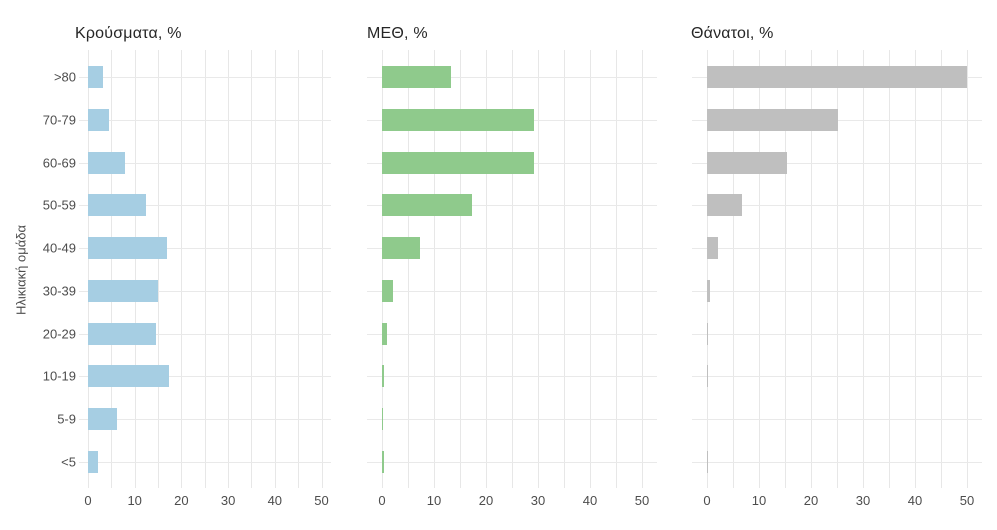 The height and width of the screenshot is (530, 997). Describe the element at coordinates (863, 500) in the screenshot. I see `x-tick-label: 30` at that location.